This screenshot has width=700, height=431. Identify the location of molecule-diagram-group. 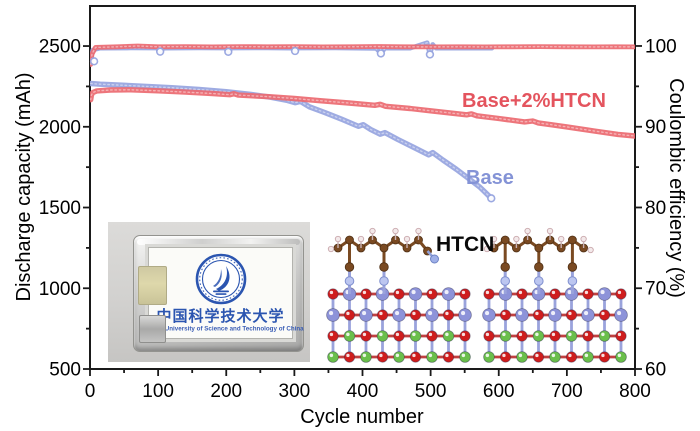
(477, 295).